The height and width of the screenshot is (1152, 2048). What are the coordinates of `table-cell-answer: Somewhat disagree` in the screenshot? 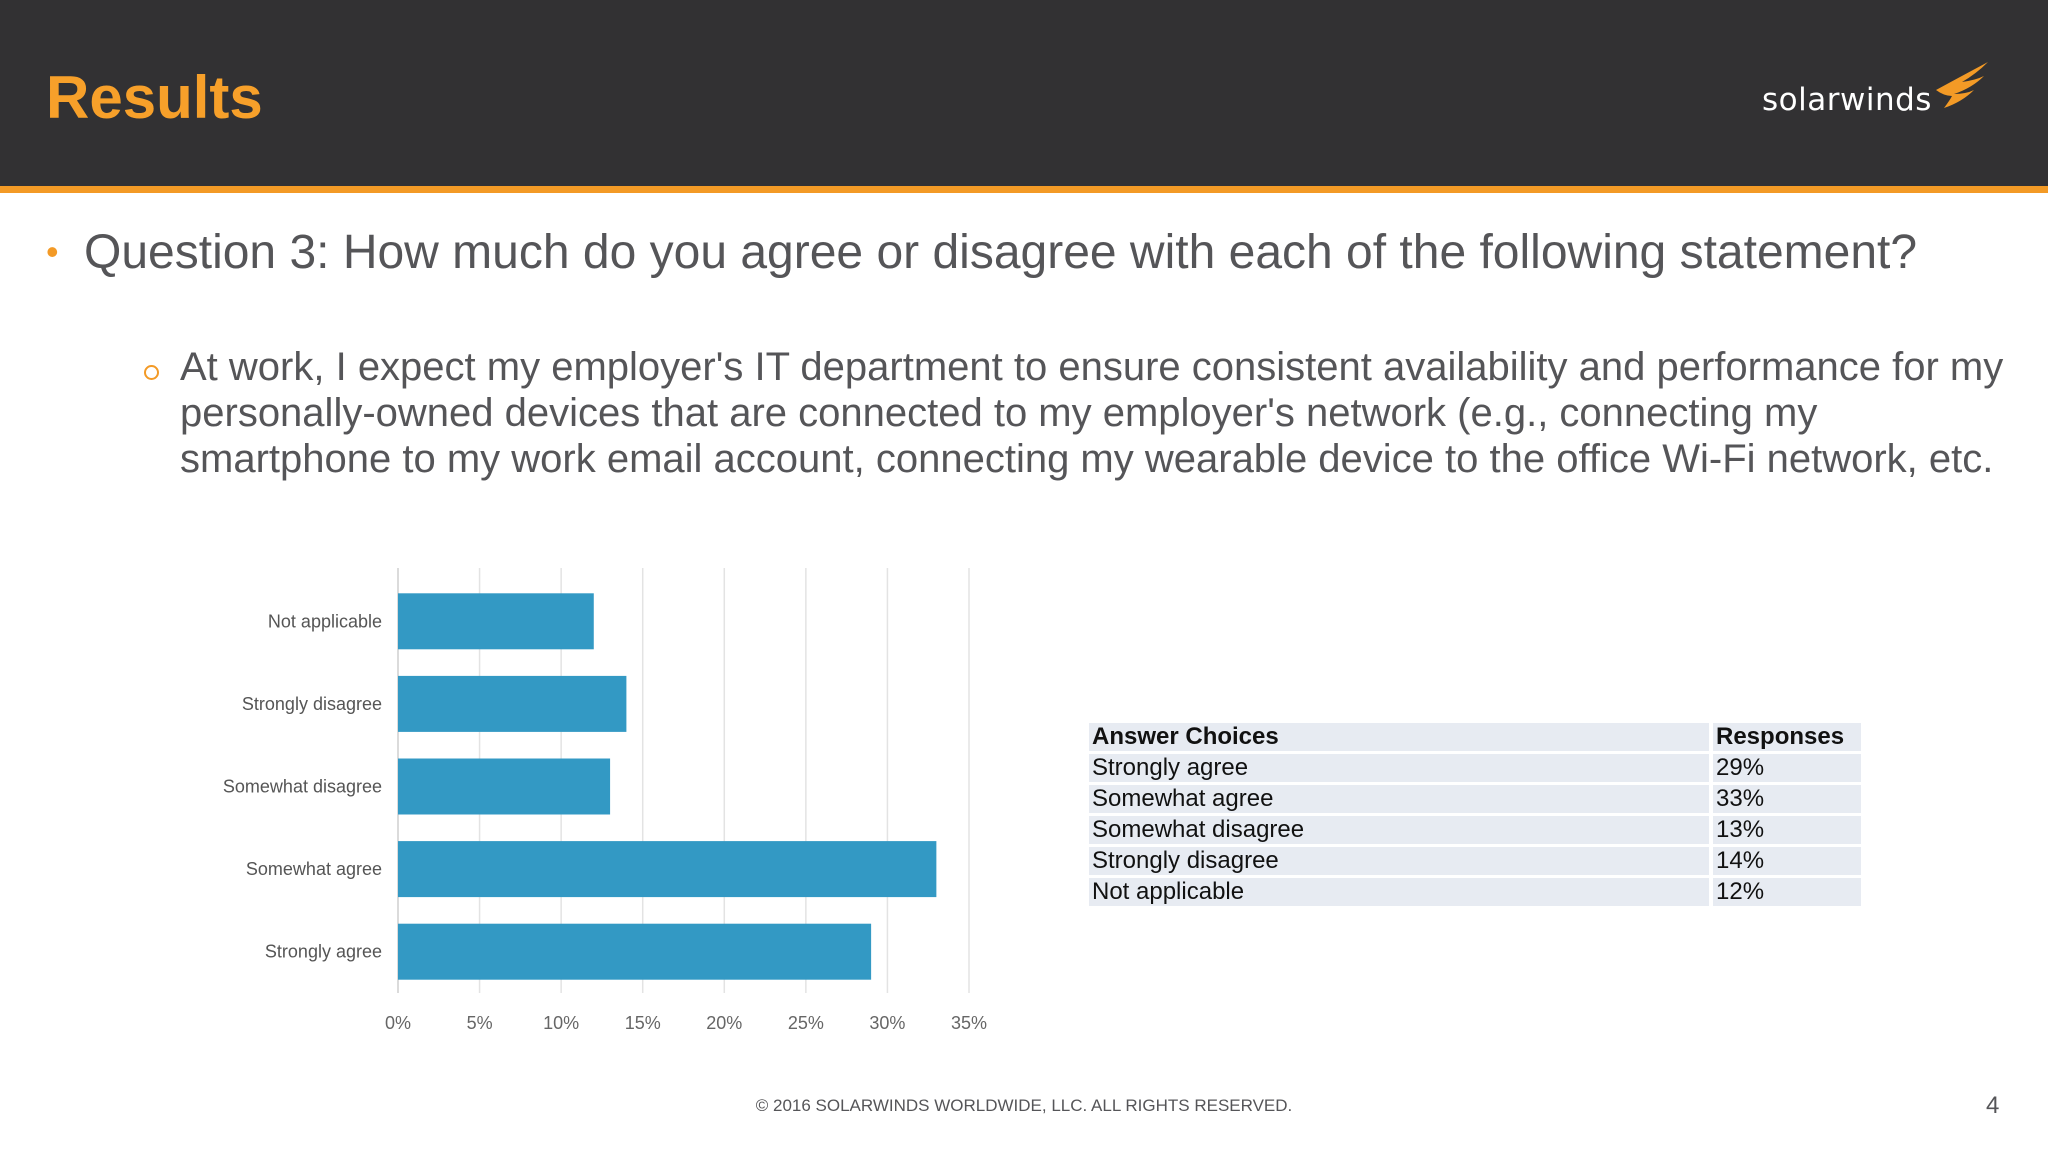 It's located at (1399, 830).